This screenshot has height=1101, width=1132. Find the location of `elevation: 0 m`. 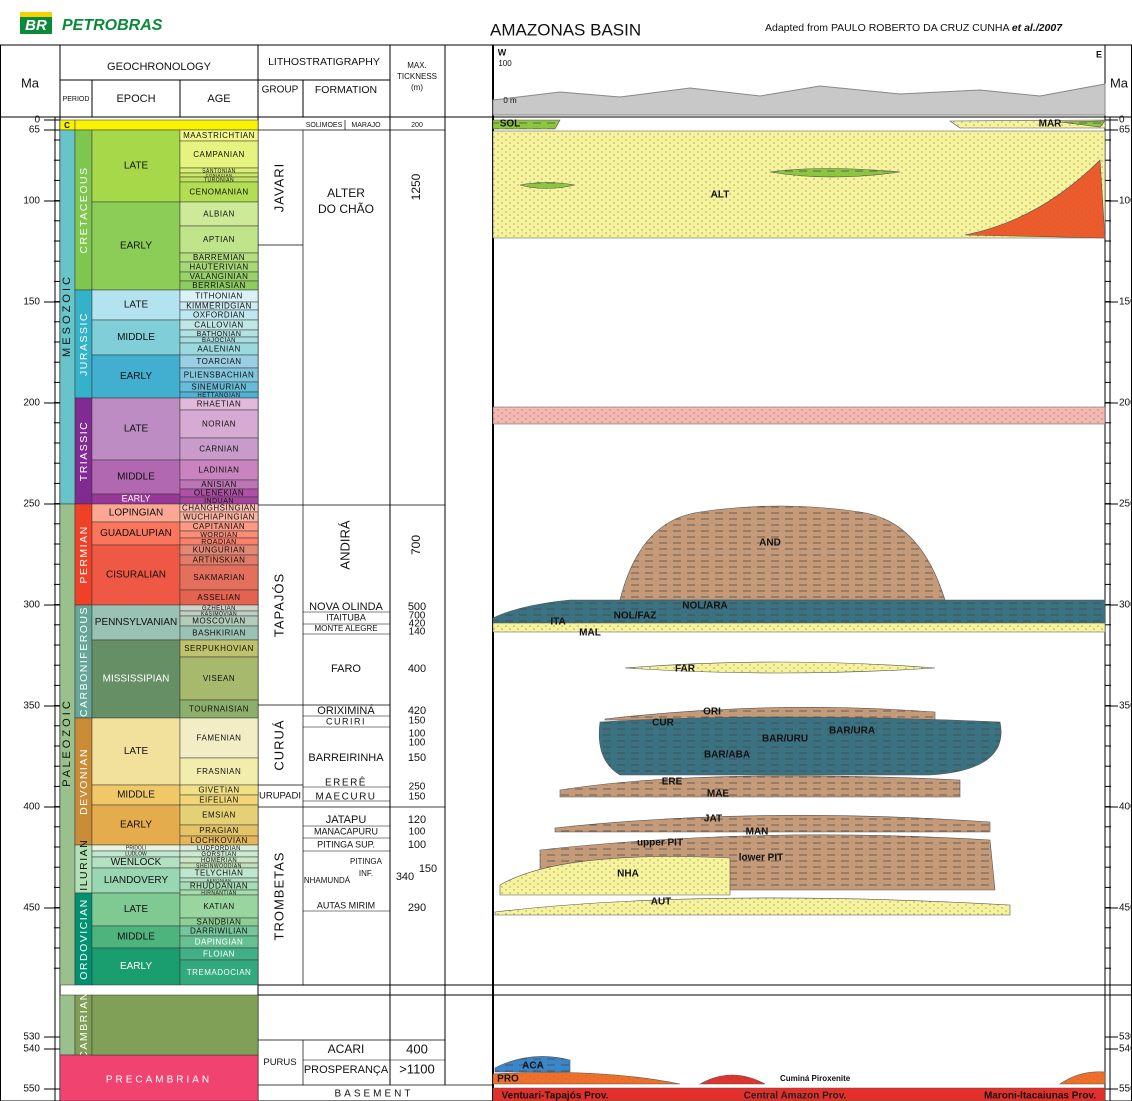

elevation: 0 m is located at coordinates (510, 100).